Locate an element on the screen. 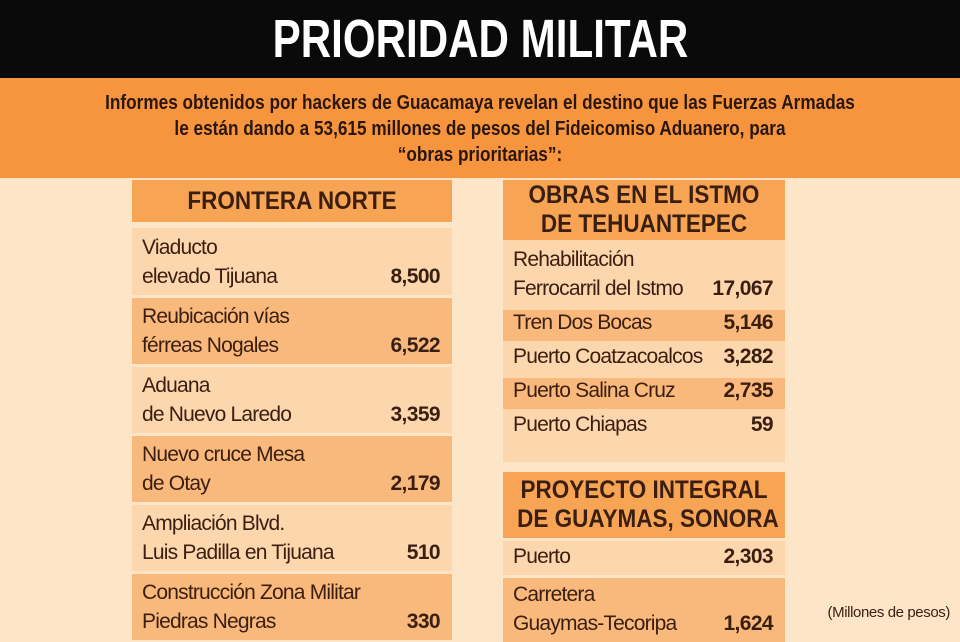  row-label-line: Puerto is located at coordinates (542, 556).